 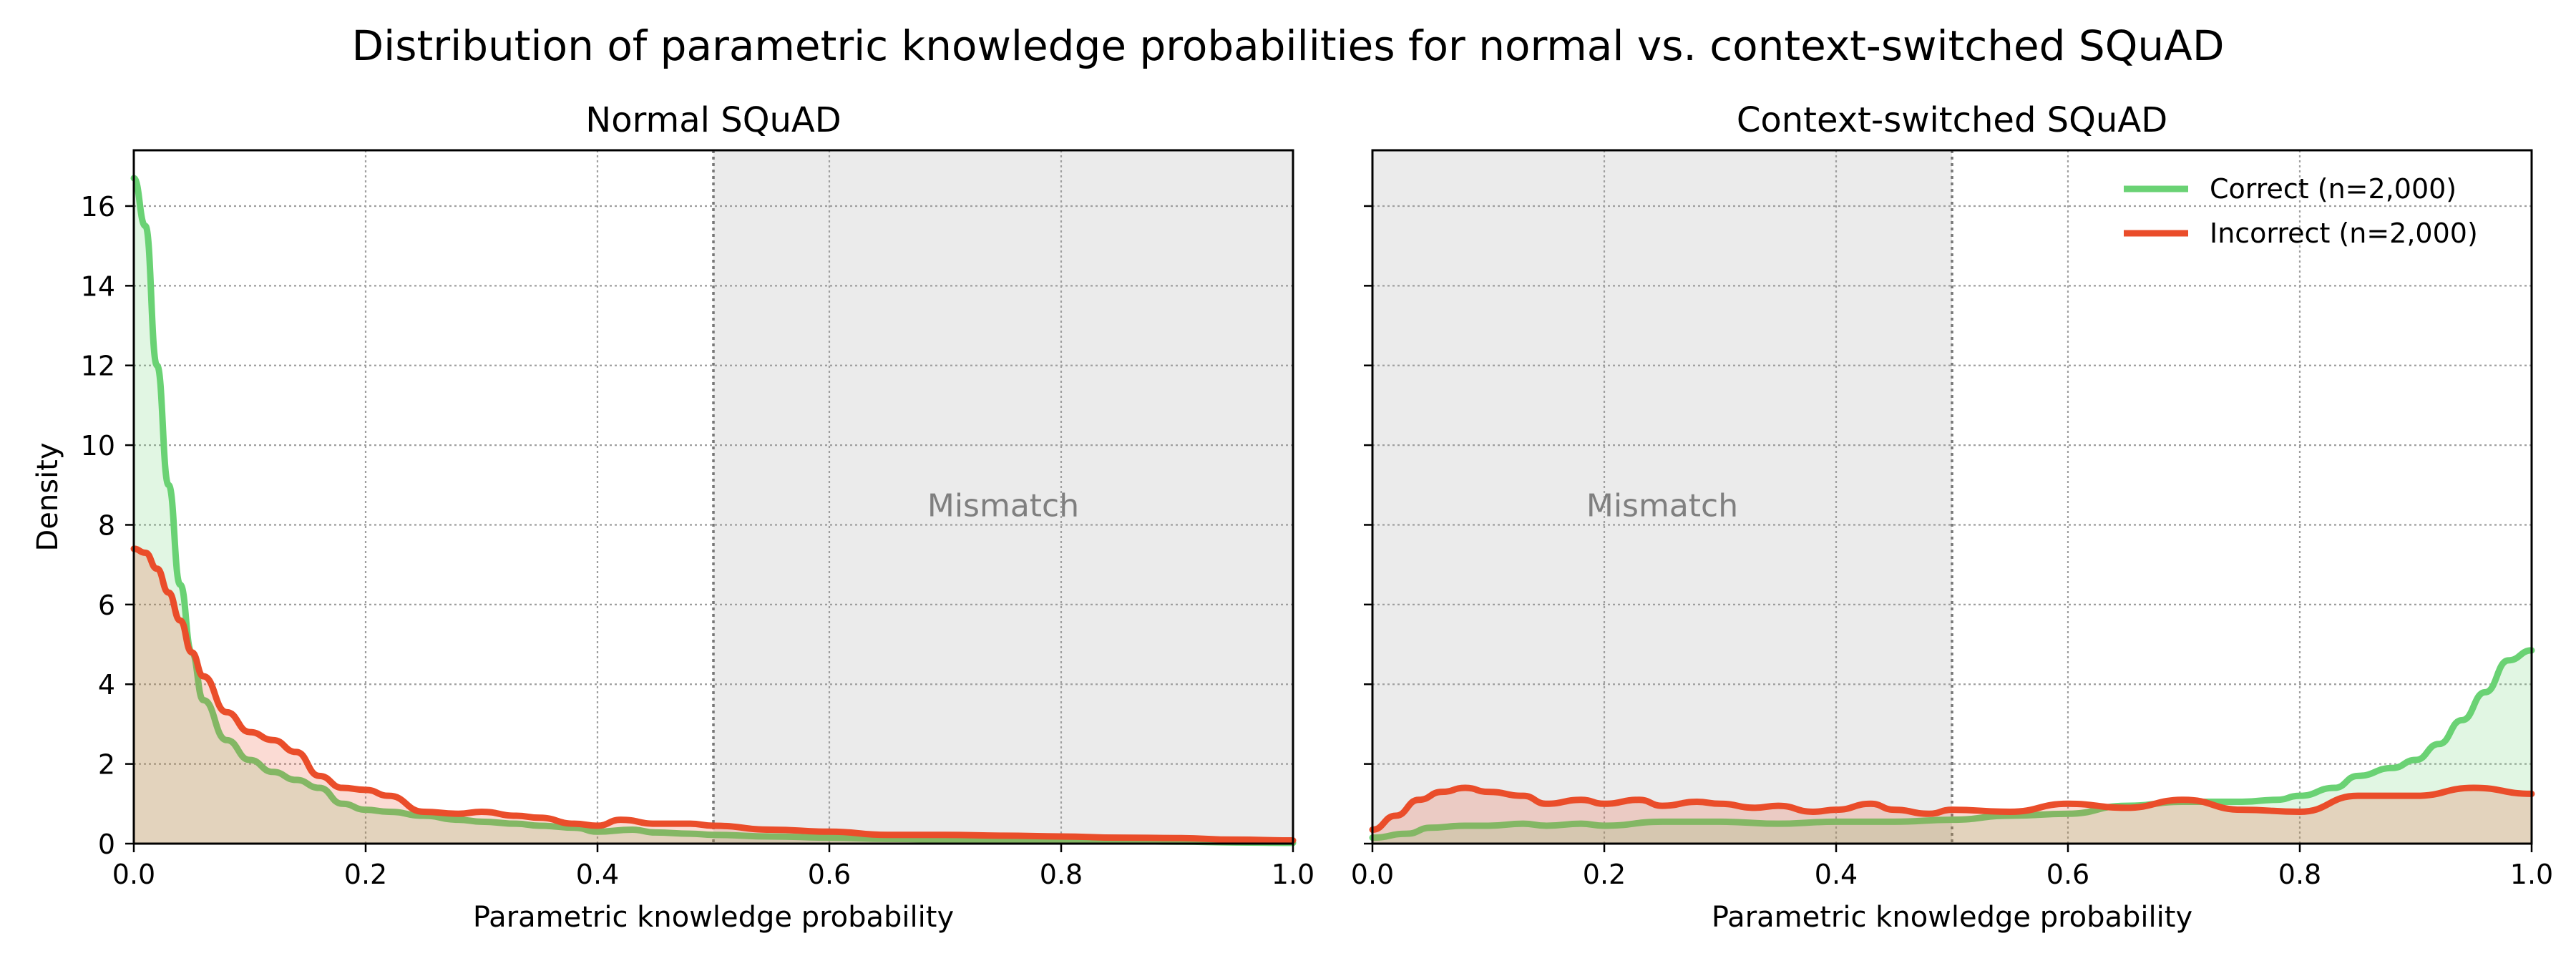 What do you see at coordinates (713, 120) in the screenshot?
I see `panel-title: Normal SQuAD` at bounding box center [713, 120].